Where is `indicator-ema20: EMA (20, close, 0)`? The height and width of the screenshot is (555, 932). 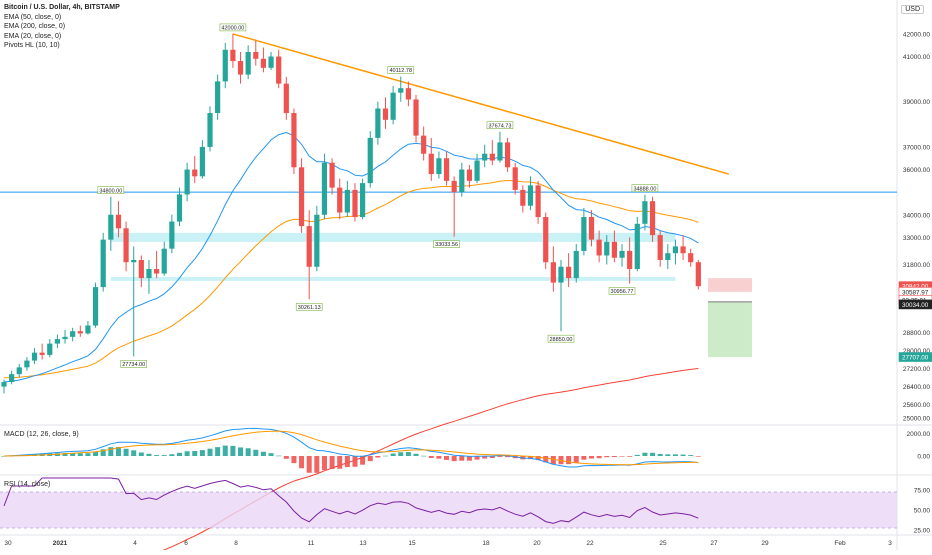
indicator-ema20: EMA (20, close, 0) is located at coordinates (33, 36).